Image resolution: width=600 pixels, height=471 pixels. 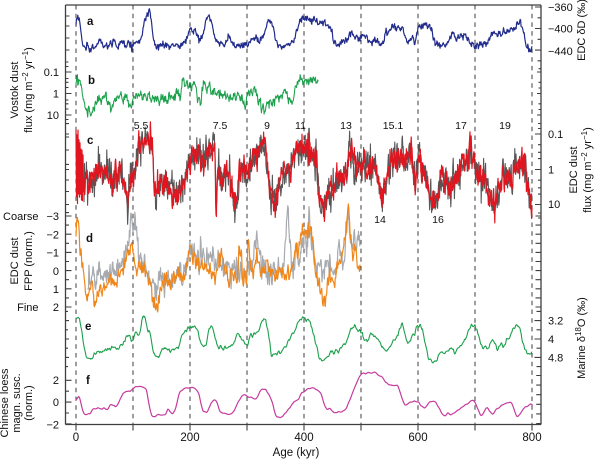 I want to click on svg-text: 17, so click(x=461, y=126).